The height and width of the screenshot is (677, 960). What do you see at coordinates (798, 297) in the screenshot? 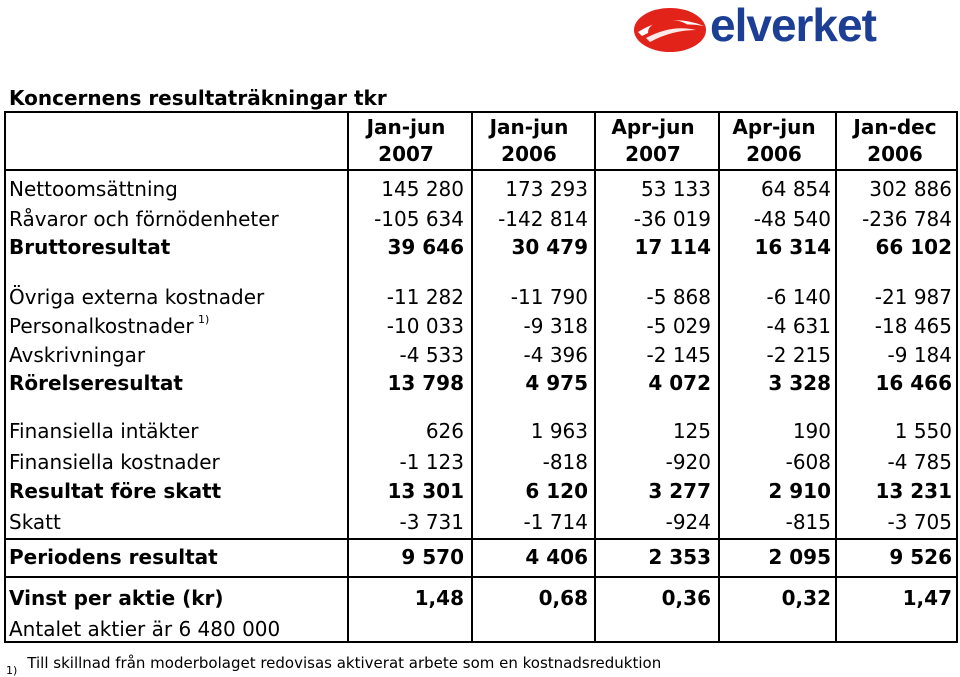
I see `table-cell: -6 140` at bounding box center [798, 297].